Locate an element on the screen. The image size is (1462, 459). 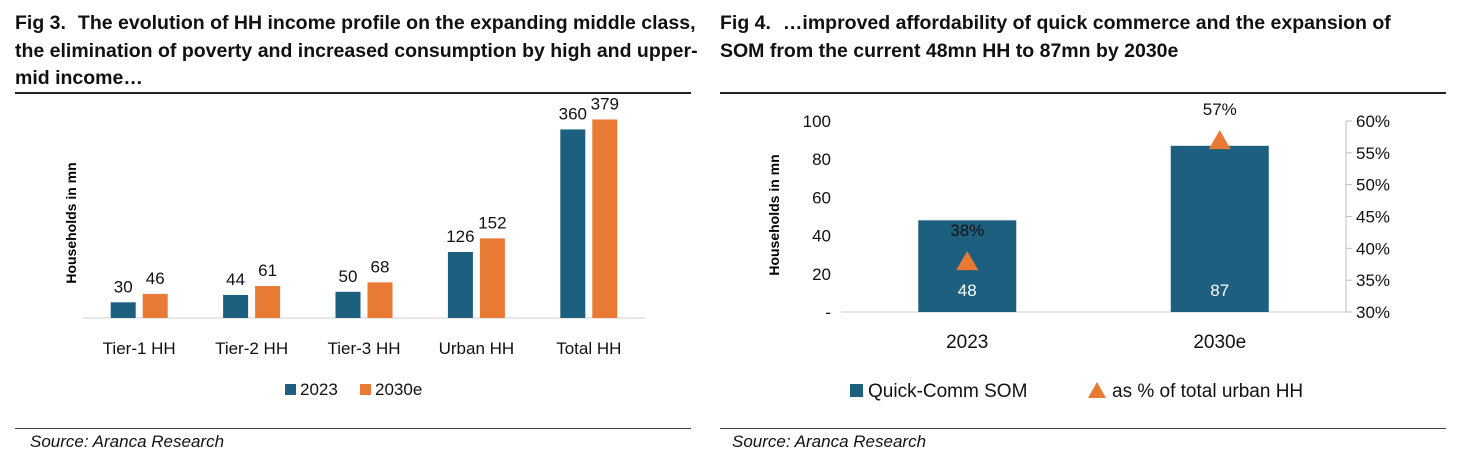
x-tick-label-1: Tier-2 HH is located at coordinates (251, 348).